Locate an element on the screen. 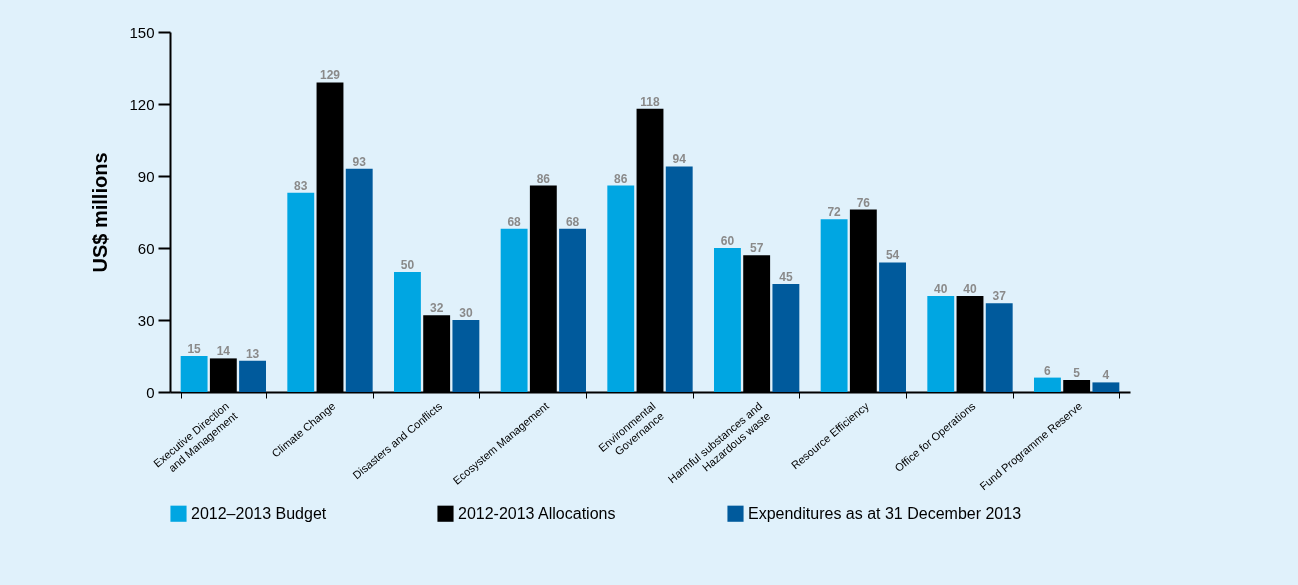 The width and height of the screenshot is (1298, 585). data-label: 32 is located at coordinates (436, 308).